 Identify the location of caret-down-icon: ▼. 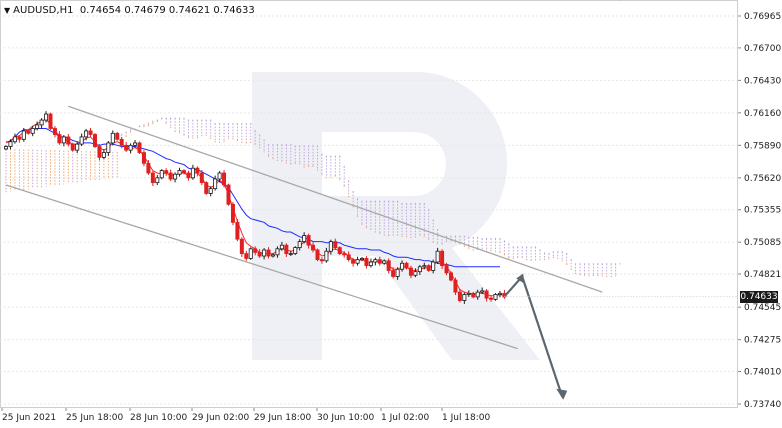
(7, 10).